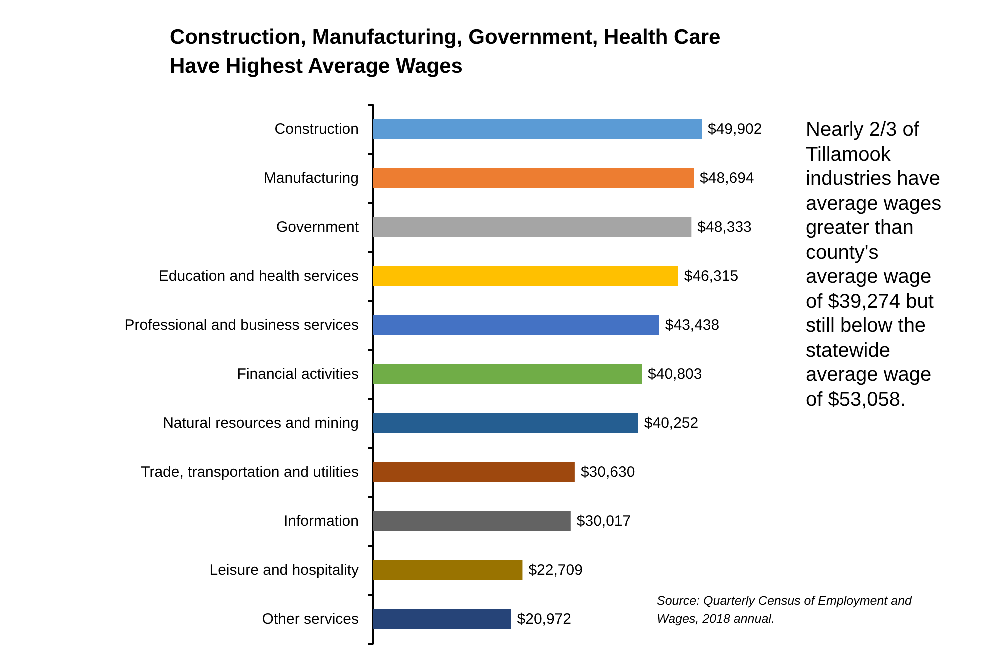 The image size is (993, 649). Describe the element at coordinates (692, 325) in the screenshot. I see `data-label: $43,438` at that location.